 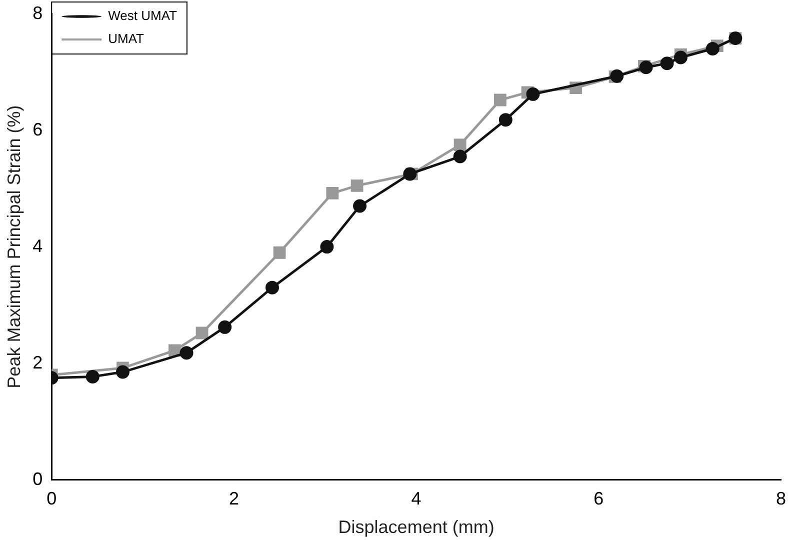 What do you see at coordinates (599, 498) in the screenshot?
I see `x-tick-label: 6` at bounding box center [599, 498].